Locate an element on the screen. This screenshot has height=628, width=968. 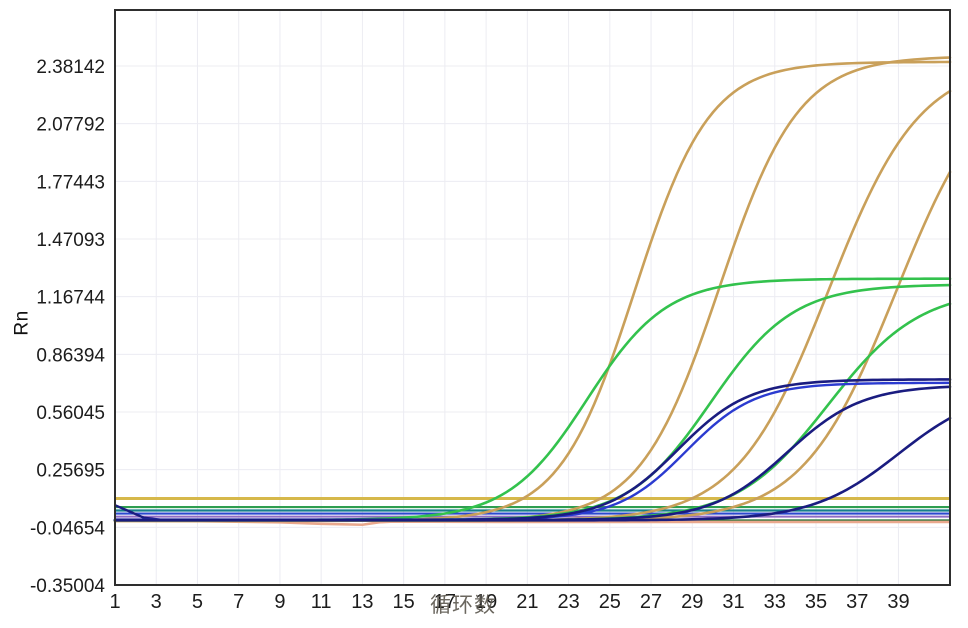
y-tick-label: 1.16744 is located at coordinates (70, 298).